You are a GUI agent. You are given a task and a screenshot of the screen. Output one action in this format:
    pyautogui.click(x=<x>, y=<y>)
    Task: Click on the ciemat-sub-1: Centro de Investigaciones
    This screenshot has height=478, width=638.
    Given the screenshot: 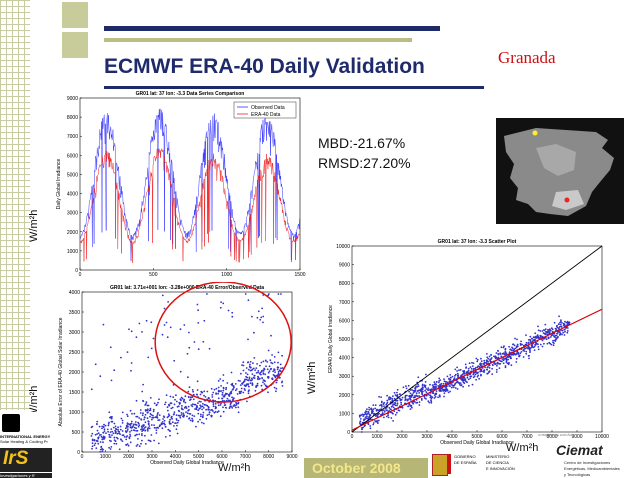 What is the action you would take?
    pyautogui.click(x=587, y=462)
    